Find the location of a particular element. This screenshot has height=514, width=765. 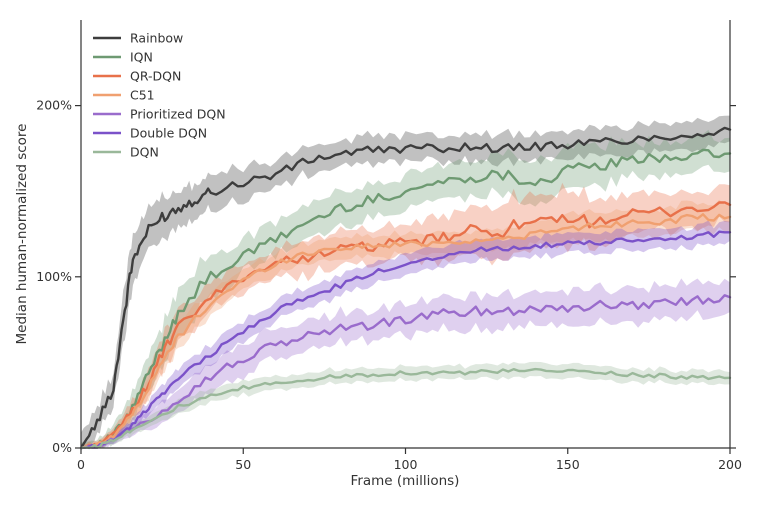

legend-label: Rainbow is located at coordinates (156, 38).